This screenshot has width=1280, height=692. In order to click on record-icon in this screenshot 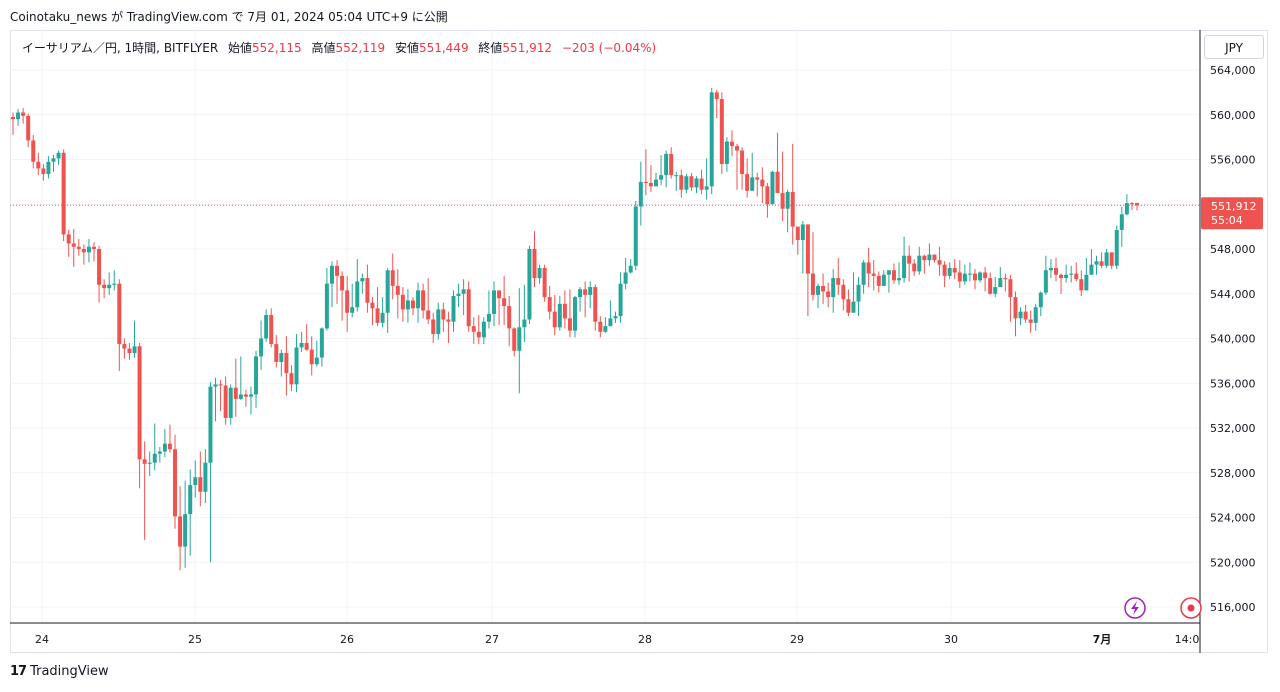, I will do `click(1191, 608)`.